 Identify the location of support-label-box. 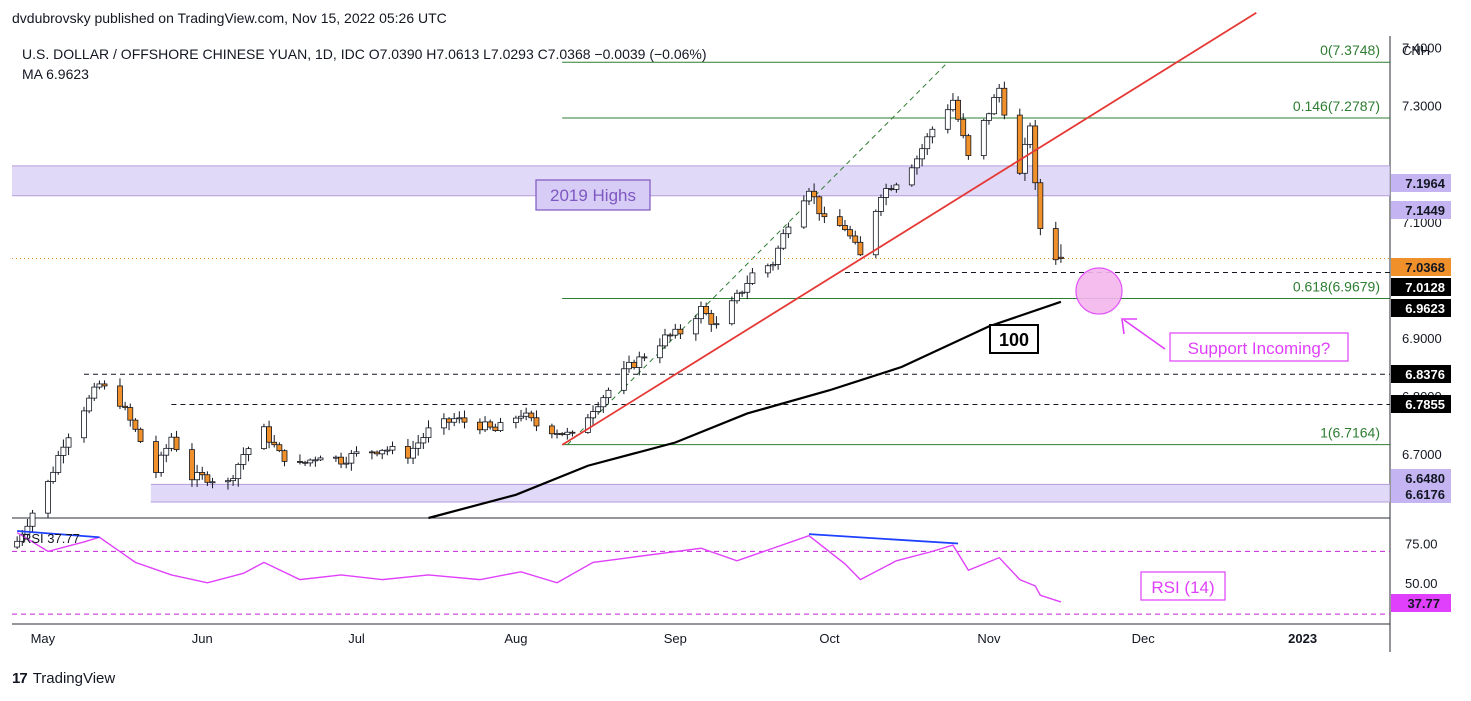
(1259, 347).